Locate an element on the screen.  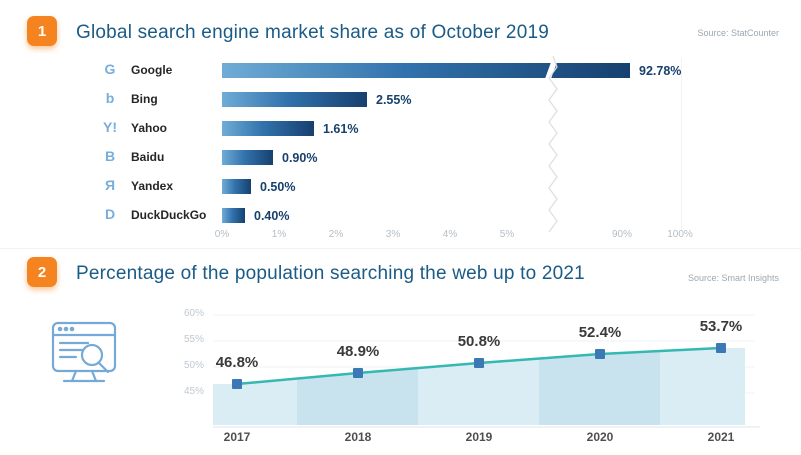
bar-baidu is located at coordinates (247, 157).